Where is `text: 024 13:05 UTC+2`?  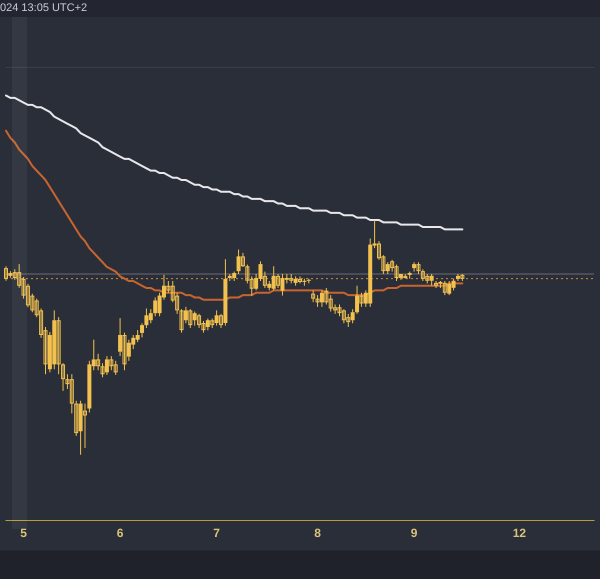
text: 024 13:05 UTC+2 is located at coordinates (44, 8).